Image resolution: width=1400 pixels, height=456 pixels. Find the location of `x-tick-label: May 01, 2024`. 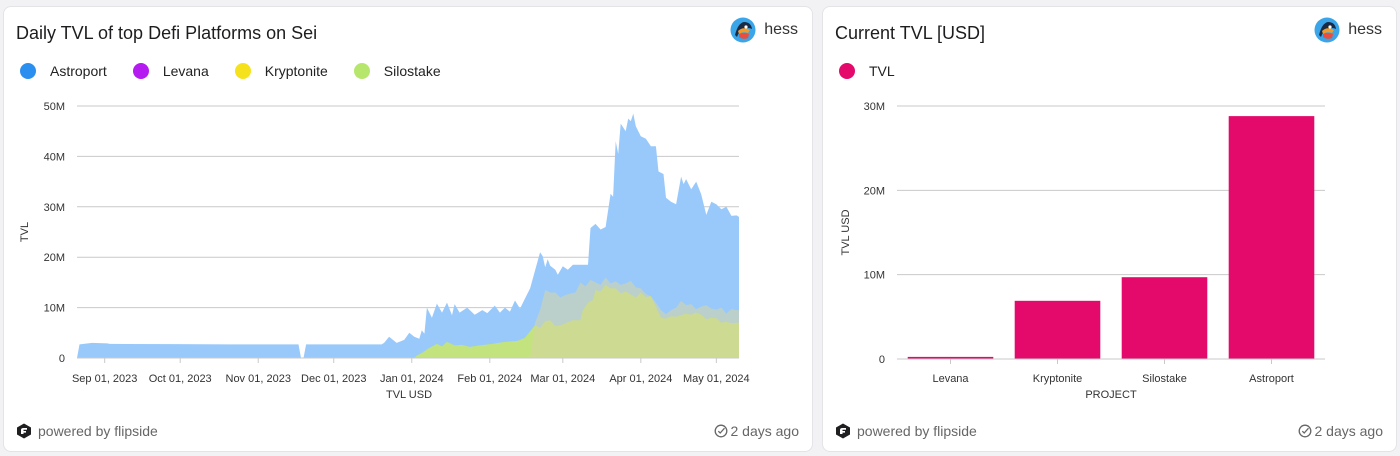

x-tick-label: May 01, 2024 is located at coordinates (716, 379).